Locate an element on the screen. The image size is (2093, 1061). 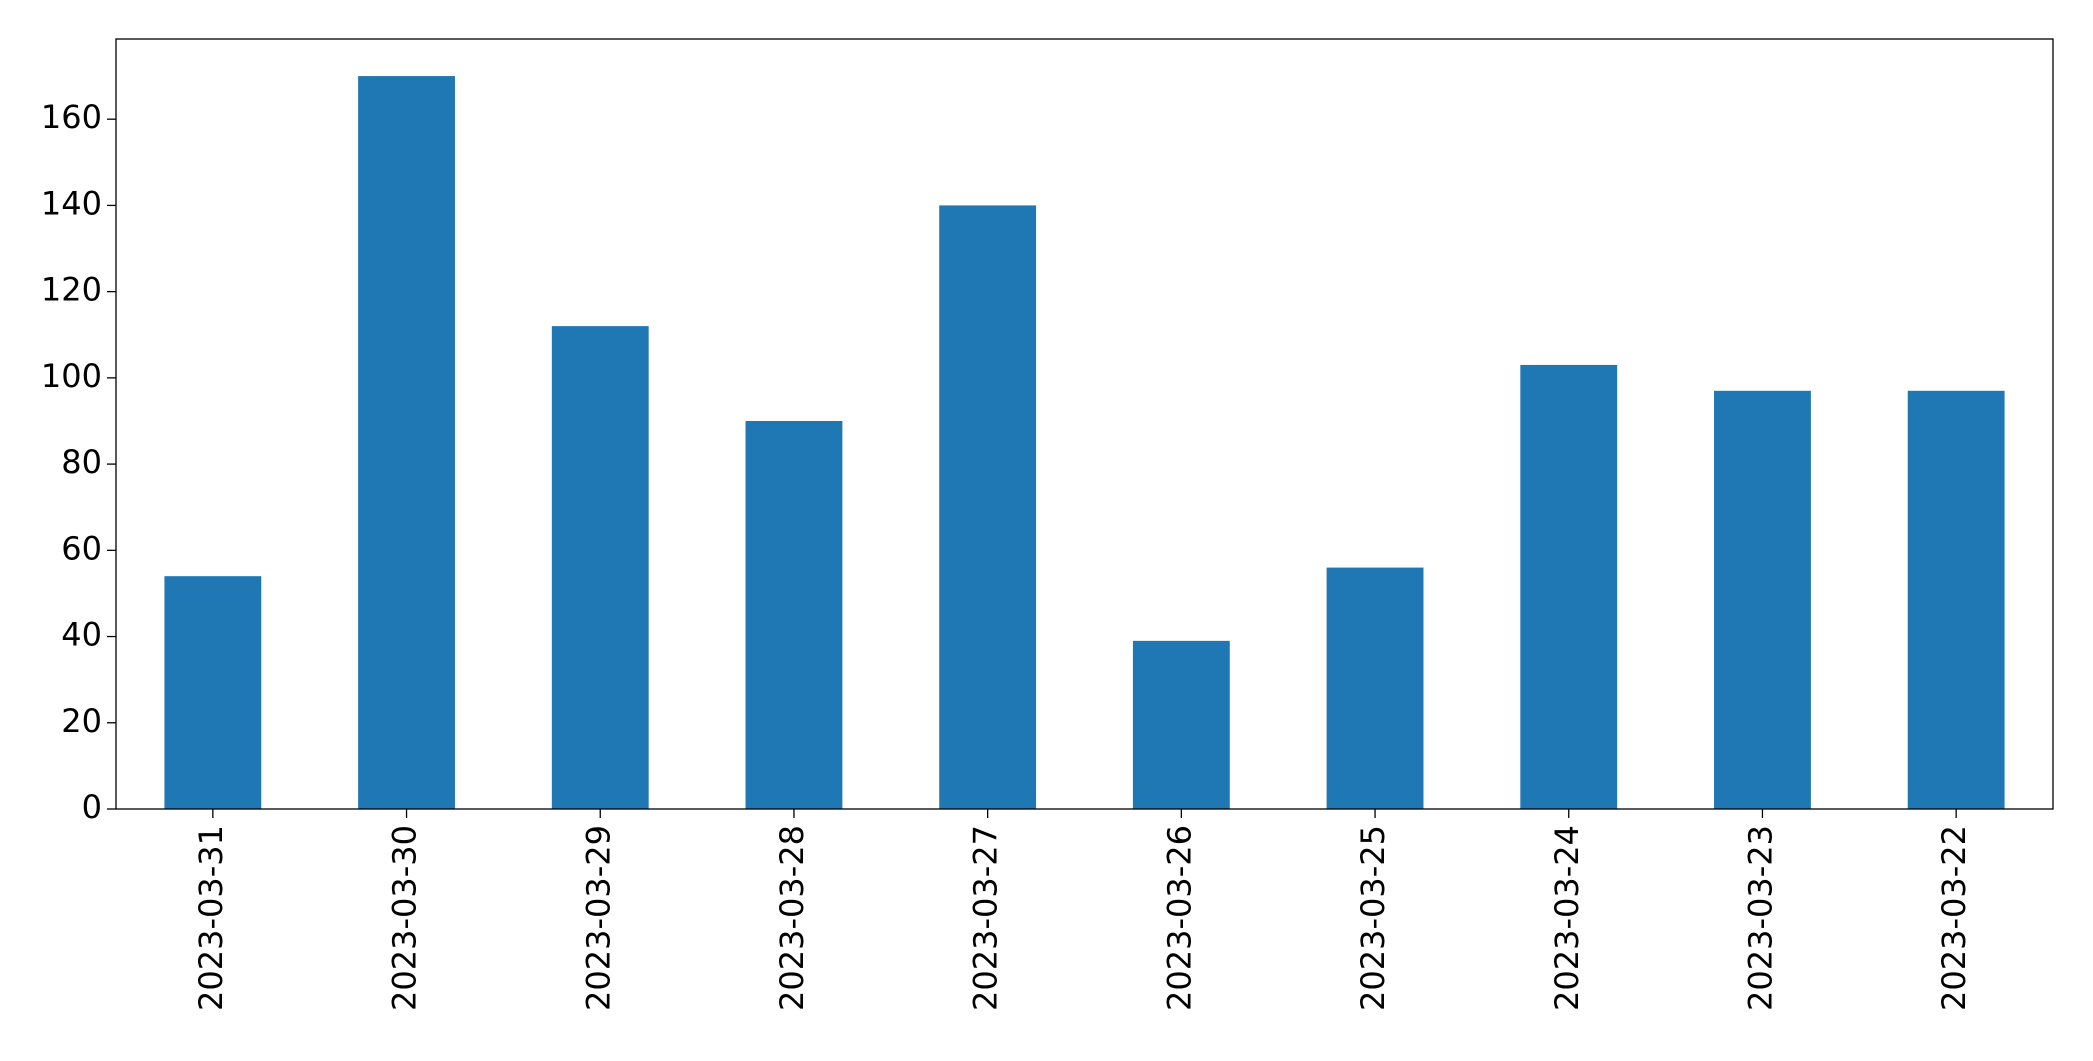
x-tick-label: 2023-03-27 is located at coordinates (986, 918).